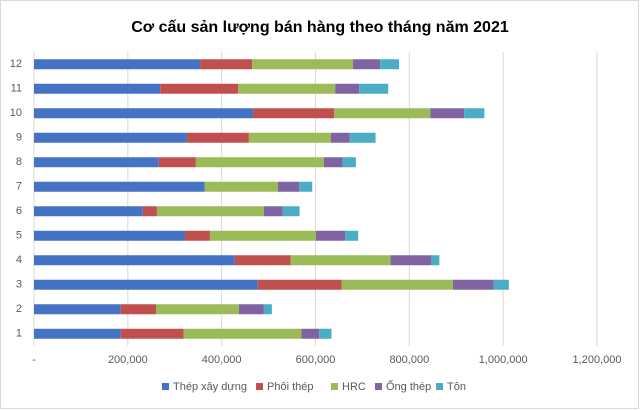  Describe the element at coordinates (409, 360) in the screenshot. I see `x-tick-label: 800,000` at that location.